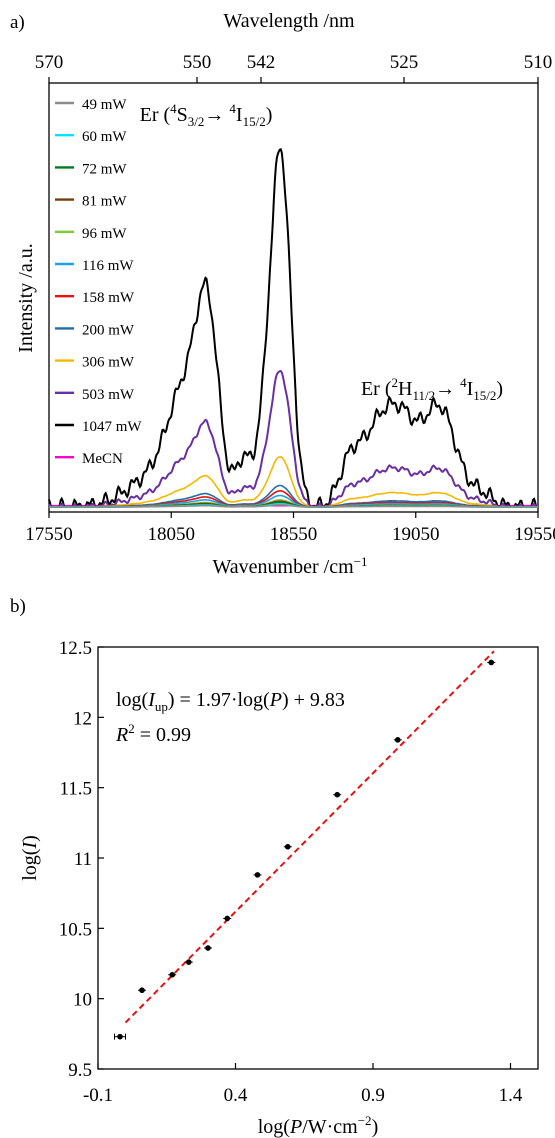  I want to click on b-y-tick-label: 9.5, so click(80, 1070).